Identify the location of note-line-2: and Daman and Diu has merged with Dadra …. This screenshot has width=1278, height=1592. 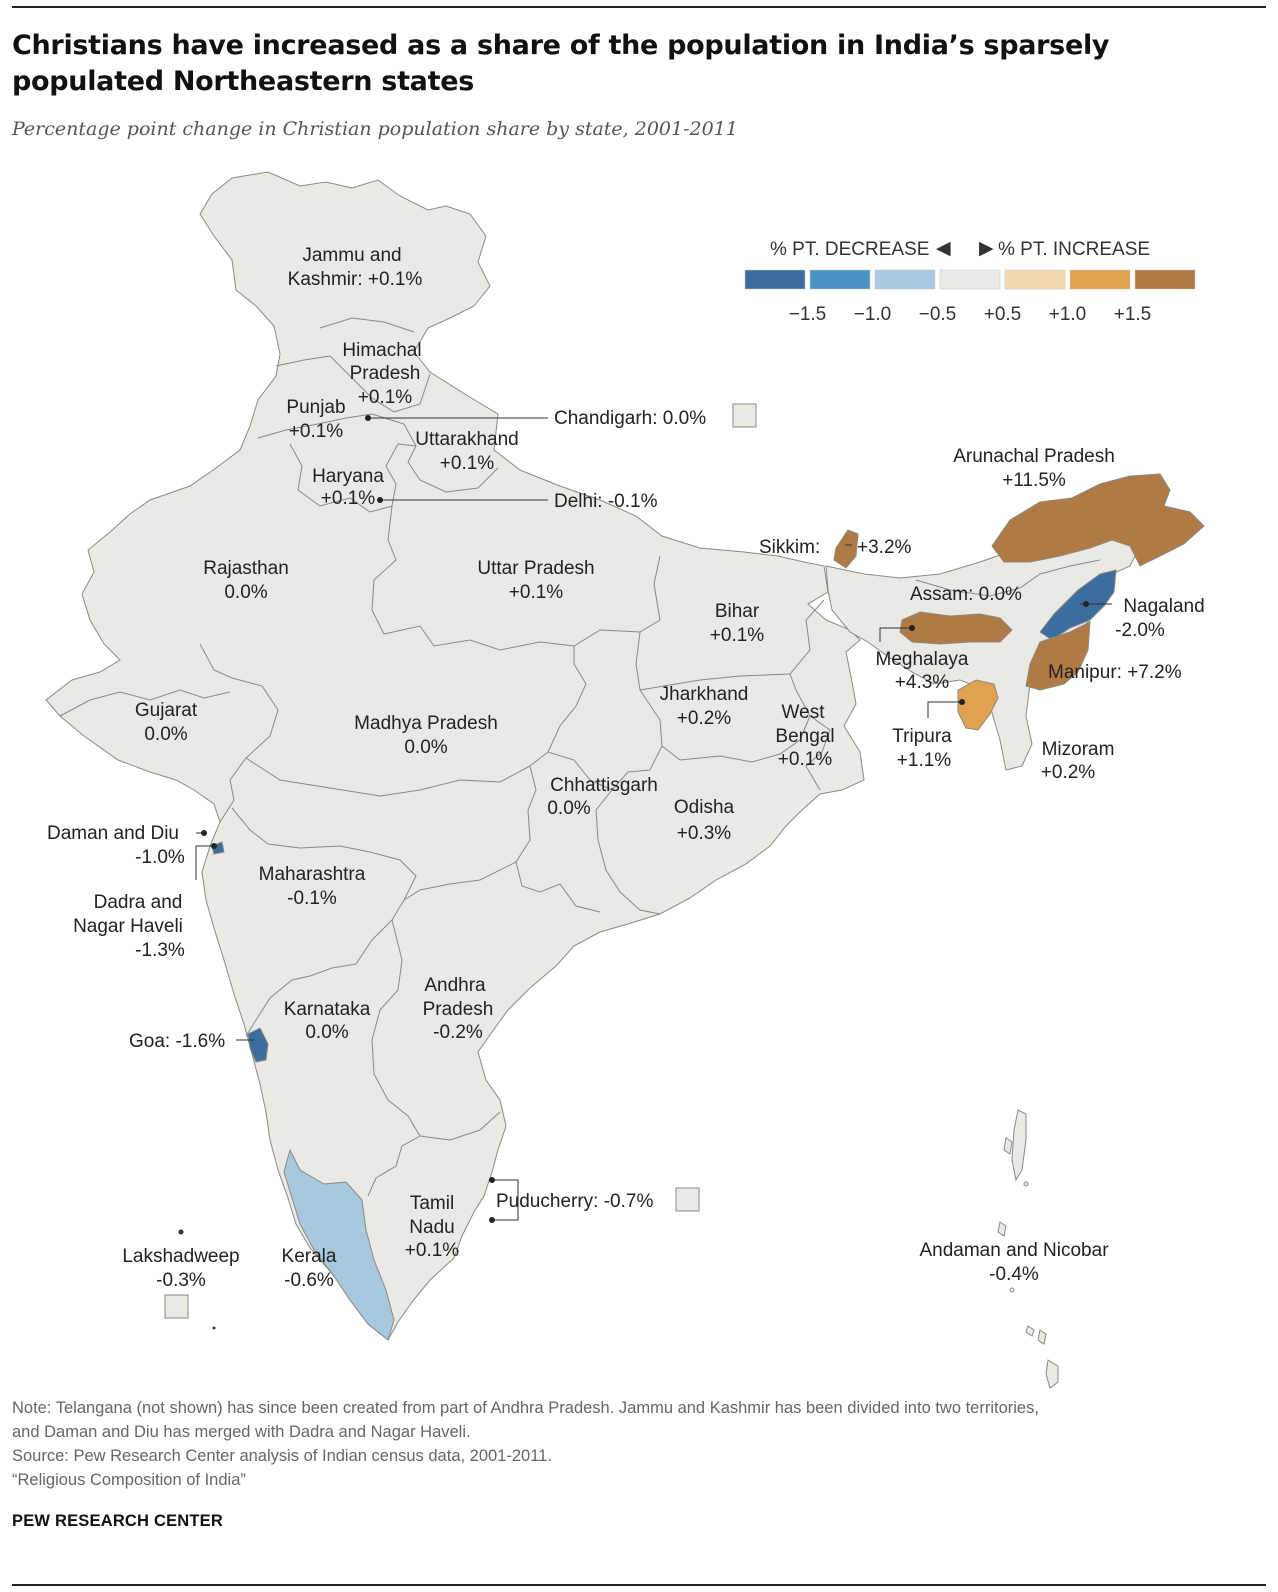
(241, 1432).